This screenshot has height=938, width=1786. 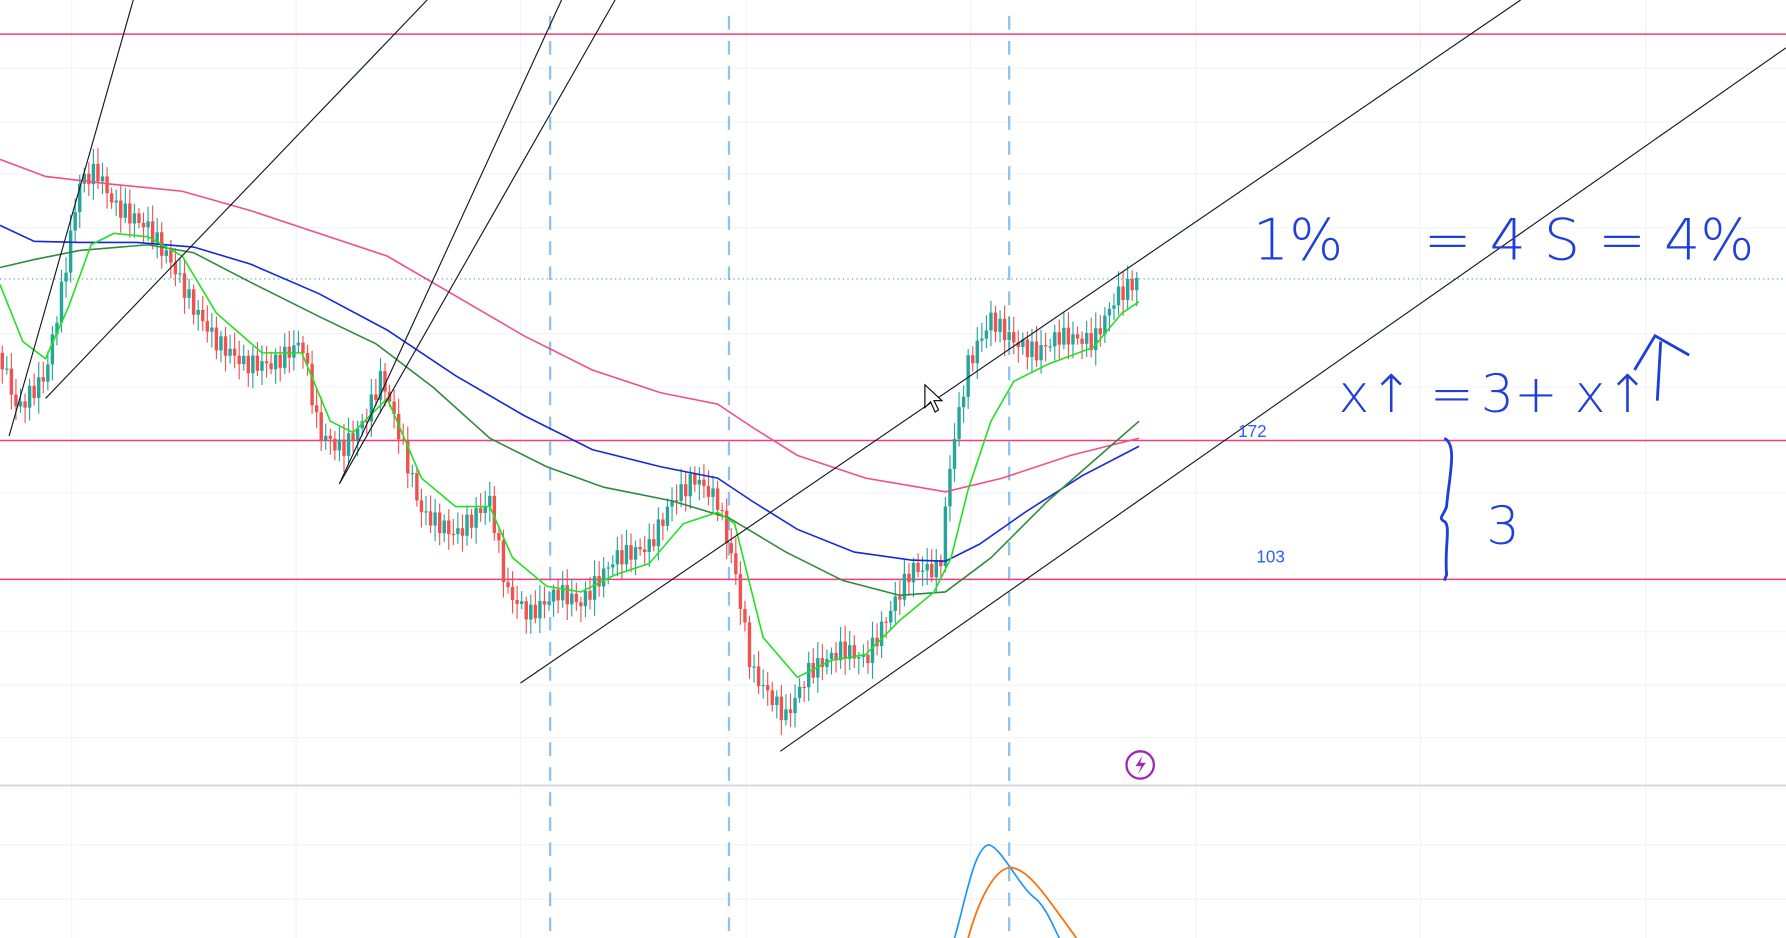 What do you see at coordinates (1589, 241) in the screenshot?
I see `handwritten-note: = 4 S = 4%` at bounding box center [1589, 241].